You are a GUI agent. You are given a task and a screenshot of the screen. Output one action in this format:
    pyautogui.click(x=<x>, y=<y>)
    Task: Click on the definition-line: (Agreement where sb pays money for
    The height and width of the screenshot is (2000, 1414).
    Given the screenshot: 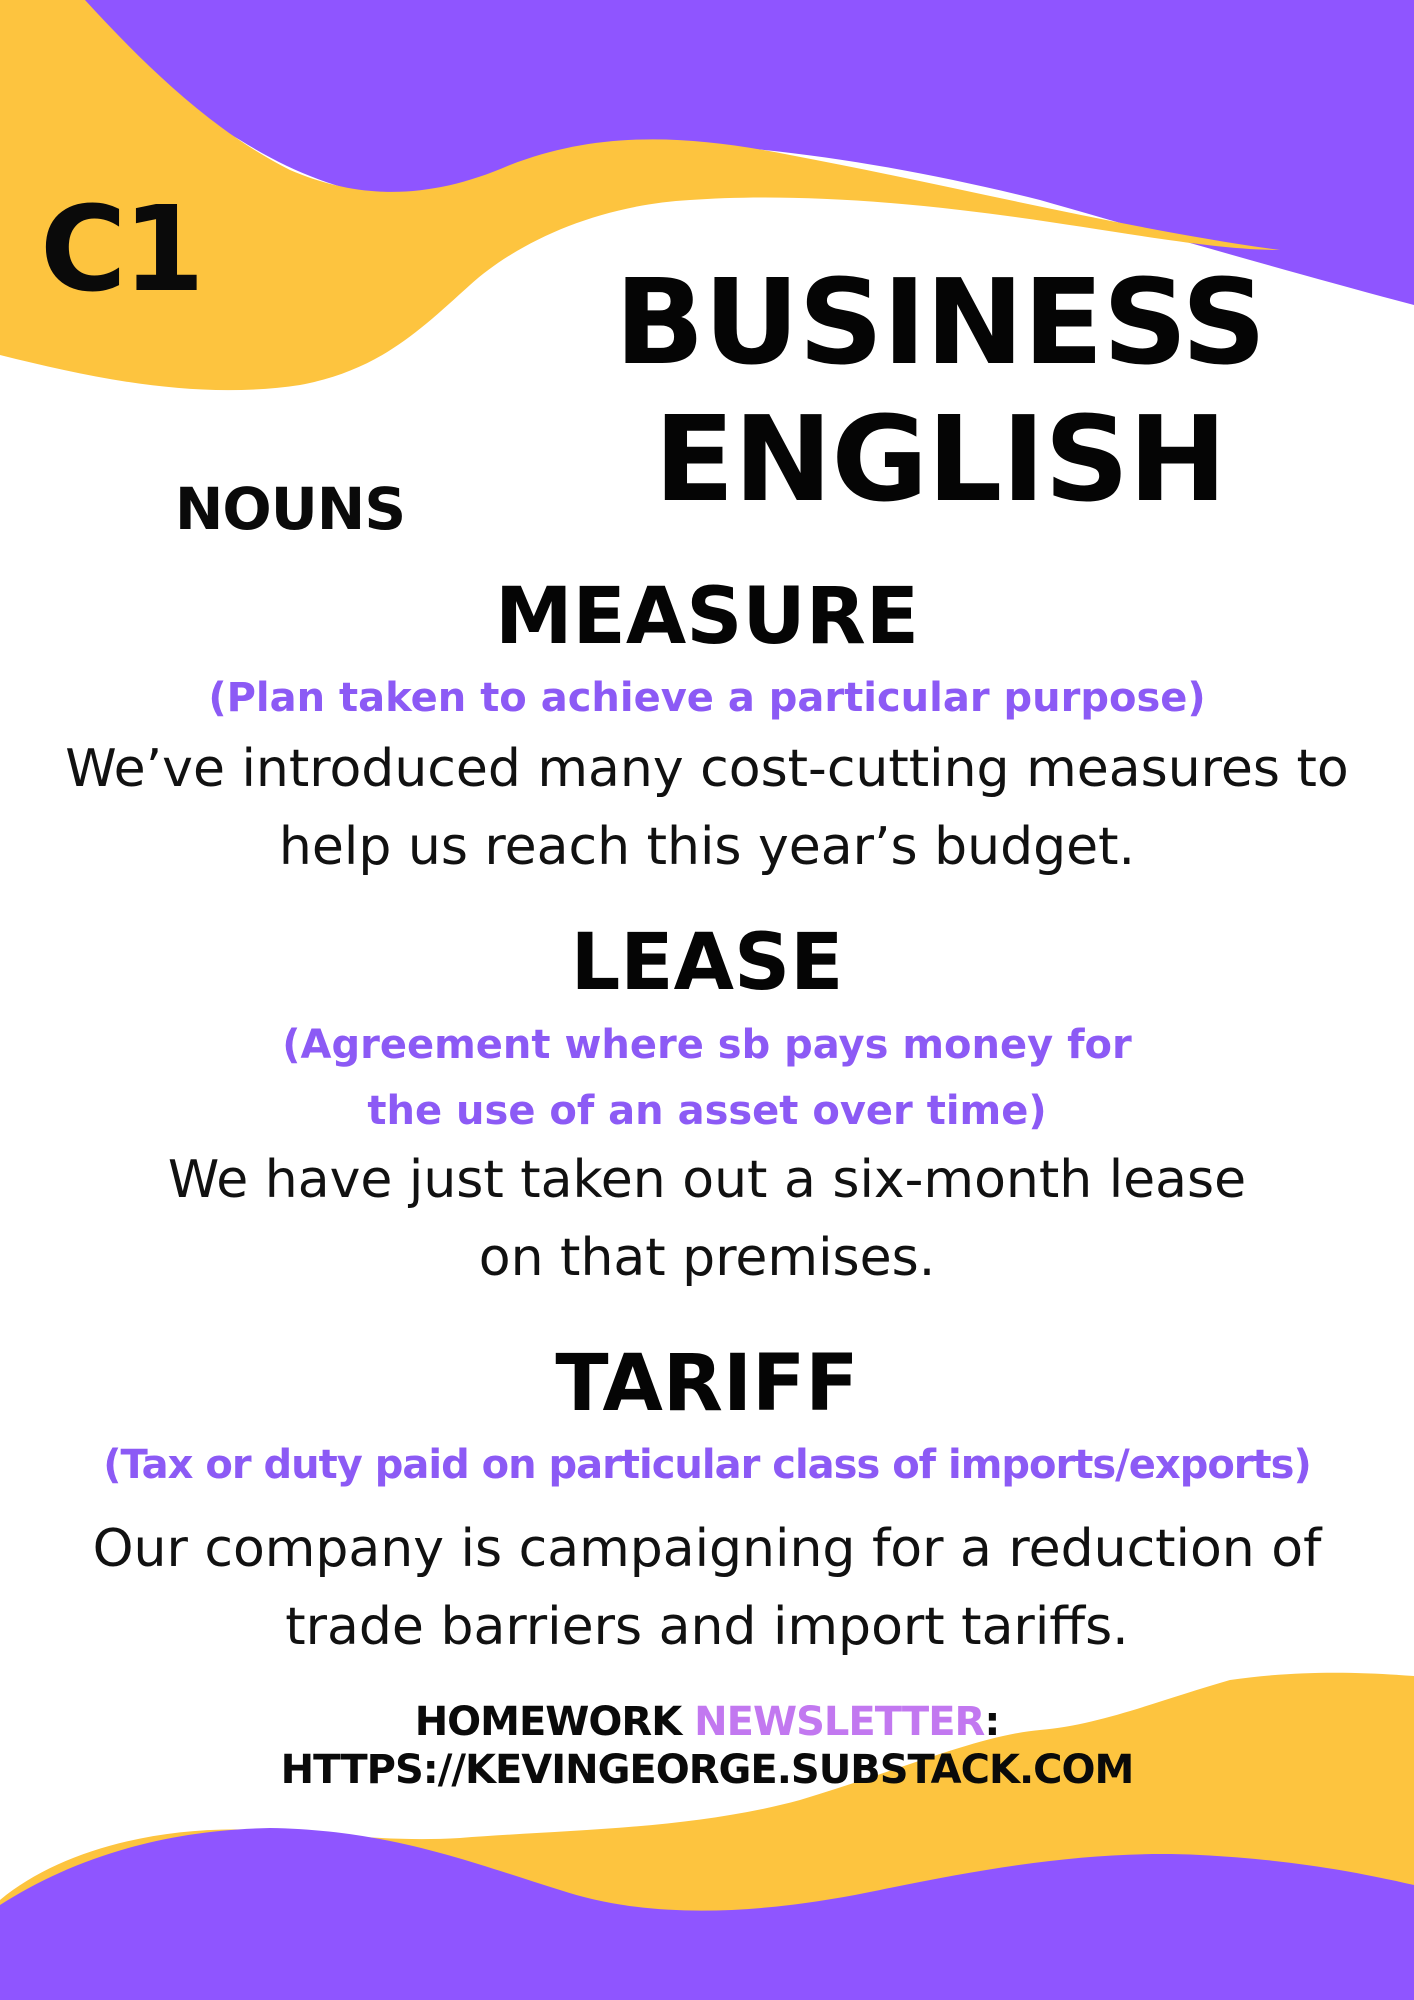 What is the action you would take?
    pyautogui.click(x=707, y=1045)
    